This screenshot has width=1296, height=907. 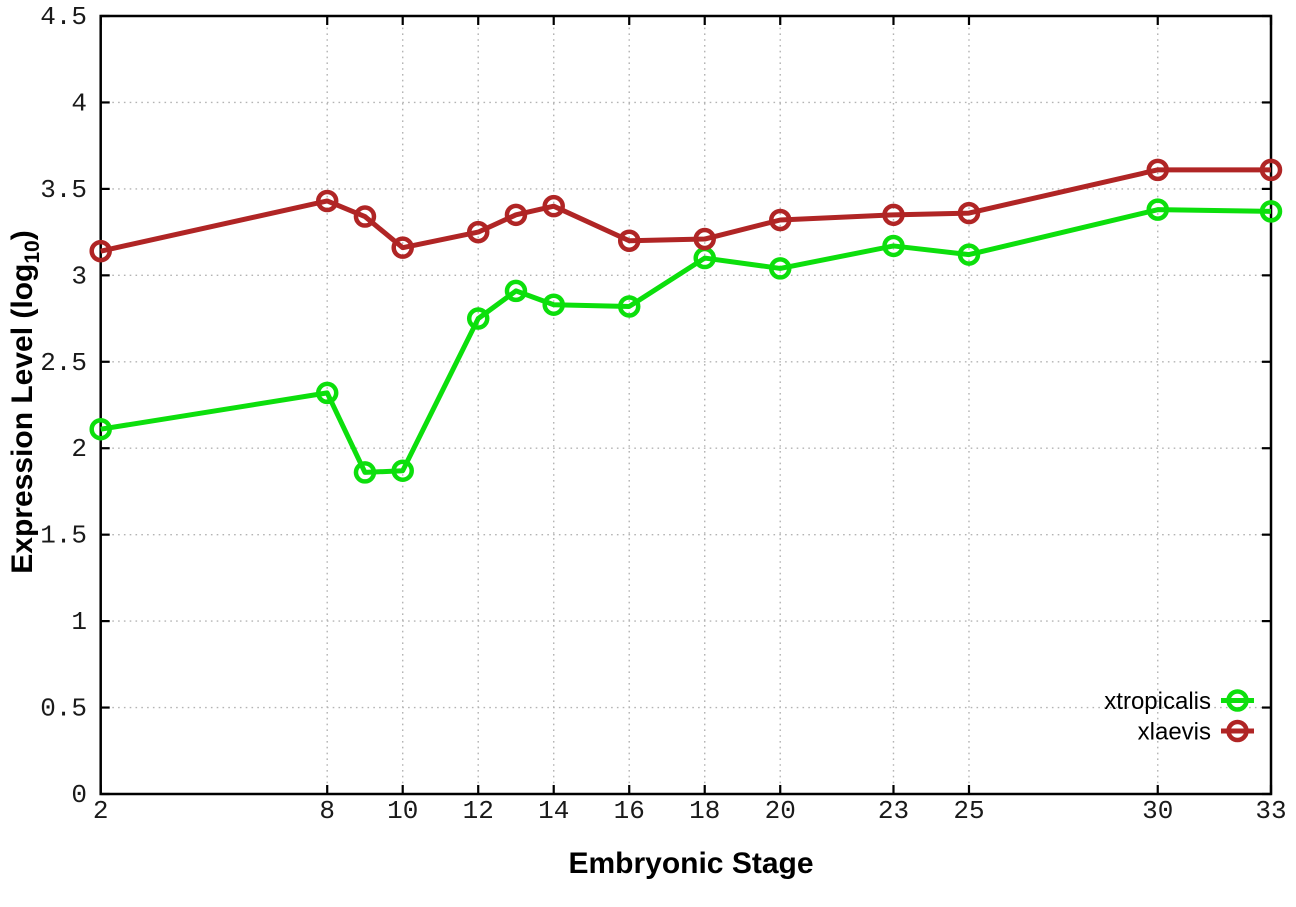 I want to click on x-tick-label: 14, so click(x=553, y=811).